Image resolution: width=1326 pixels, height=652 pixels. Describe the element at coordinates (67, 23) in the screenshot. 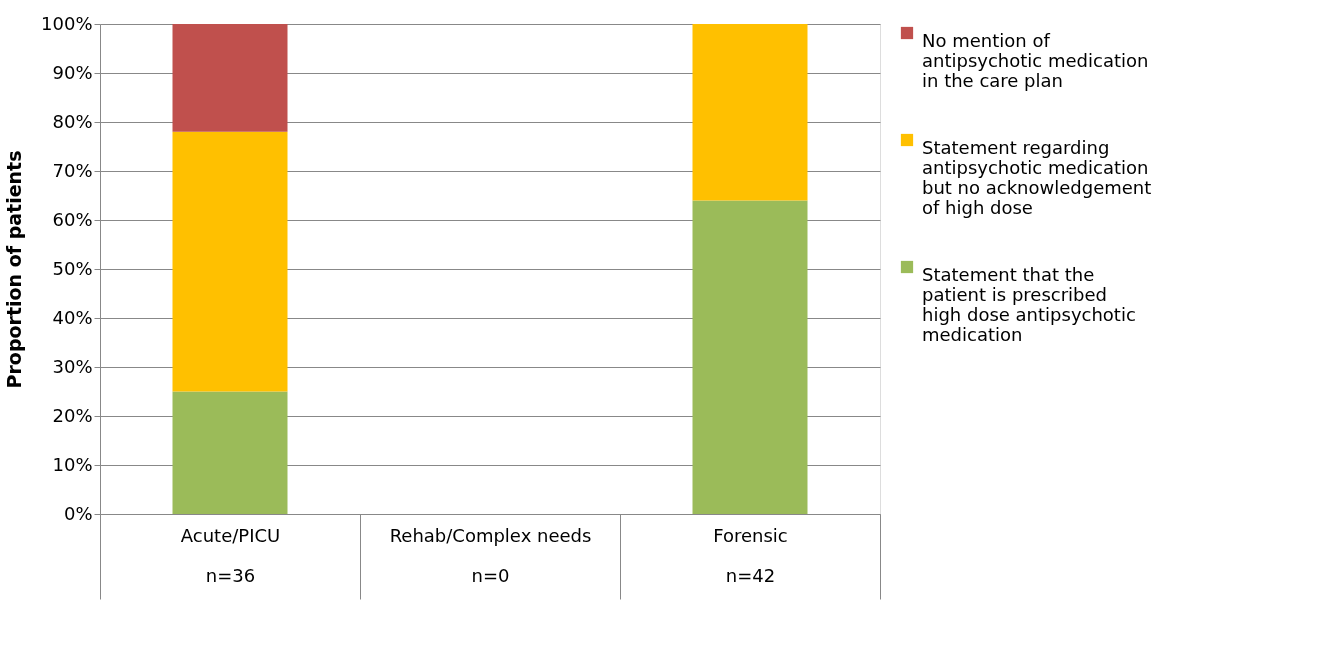

I see `y-tick-label: 100%` at that location.